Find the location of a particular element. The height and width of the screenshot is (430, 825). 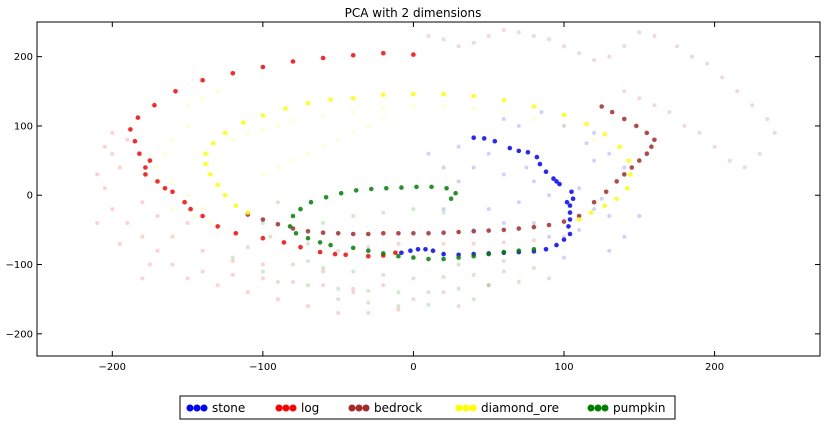

y-tick-label: 200 is located at coordinates (23, 57).